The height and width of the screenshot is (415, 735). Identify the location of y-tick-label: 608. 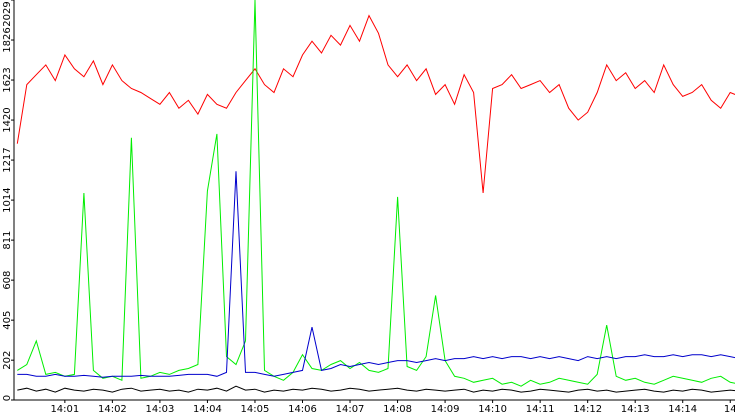
(7, 280).